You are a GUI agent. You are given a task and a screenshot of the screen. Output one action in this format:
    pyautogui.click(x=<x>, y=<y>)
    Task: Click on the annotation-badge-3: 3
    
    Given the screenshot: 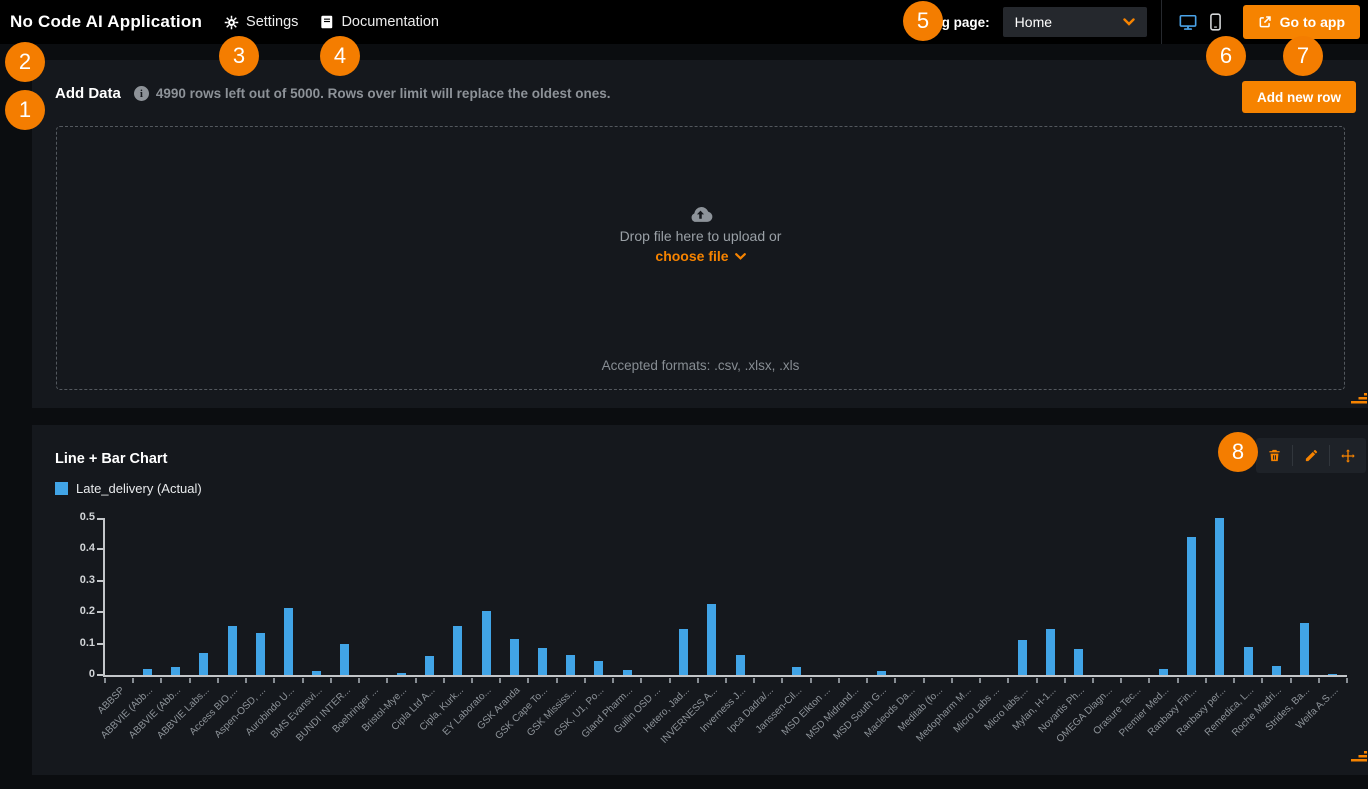 What is the action you would take?
    pyautogui.click(x=239, y=56)
    